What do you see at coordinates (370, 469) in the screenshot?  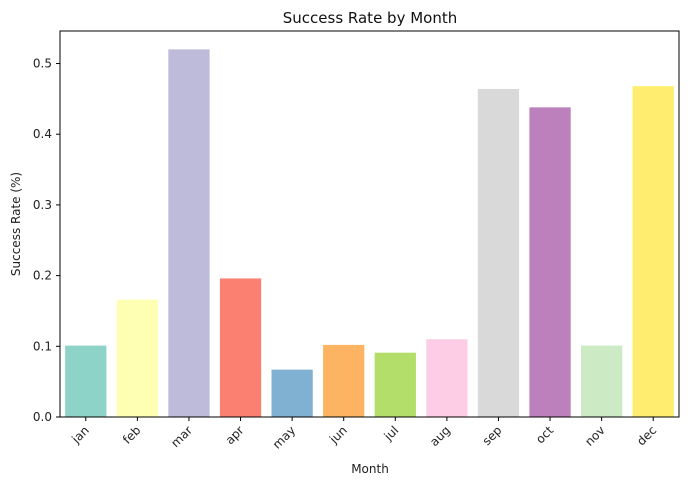 I see `x-axis-label: Month` at bounding box center [370, 469].